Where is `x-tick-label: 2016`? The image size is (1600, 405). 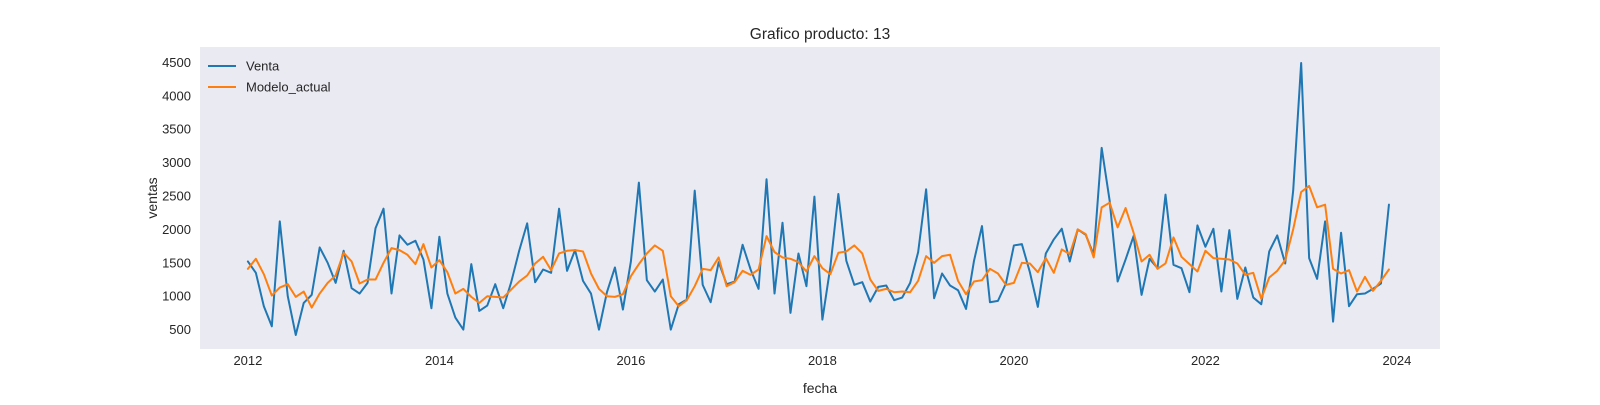 x-tick-label: 2016 is located at coordinates (630, 360).